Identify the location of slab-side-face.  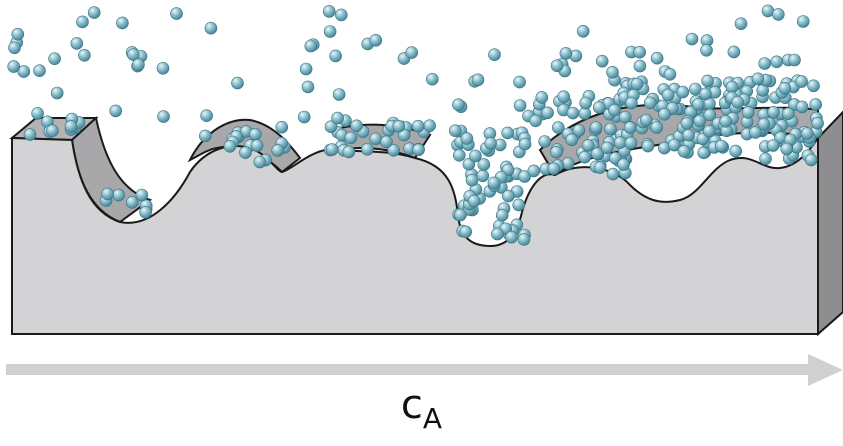
(830, 223).